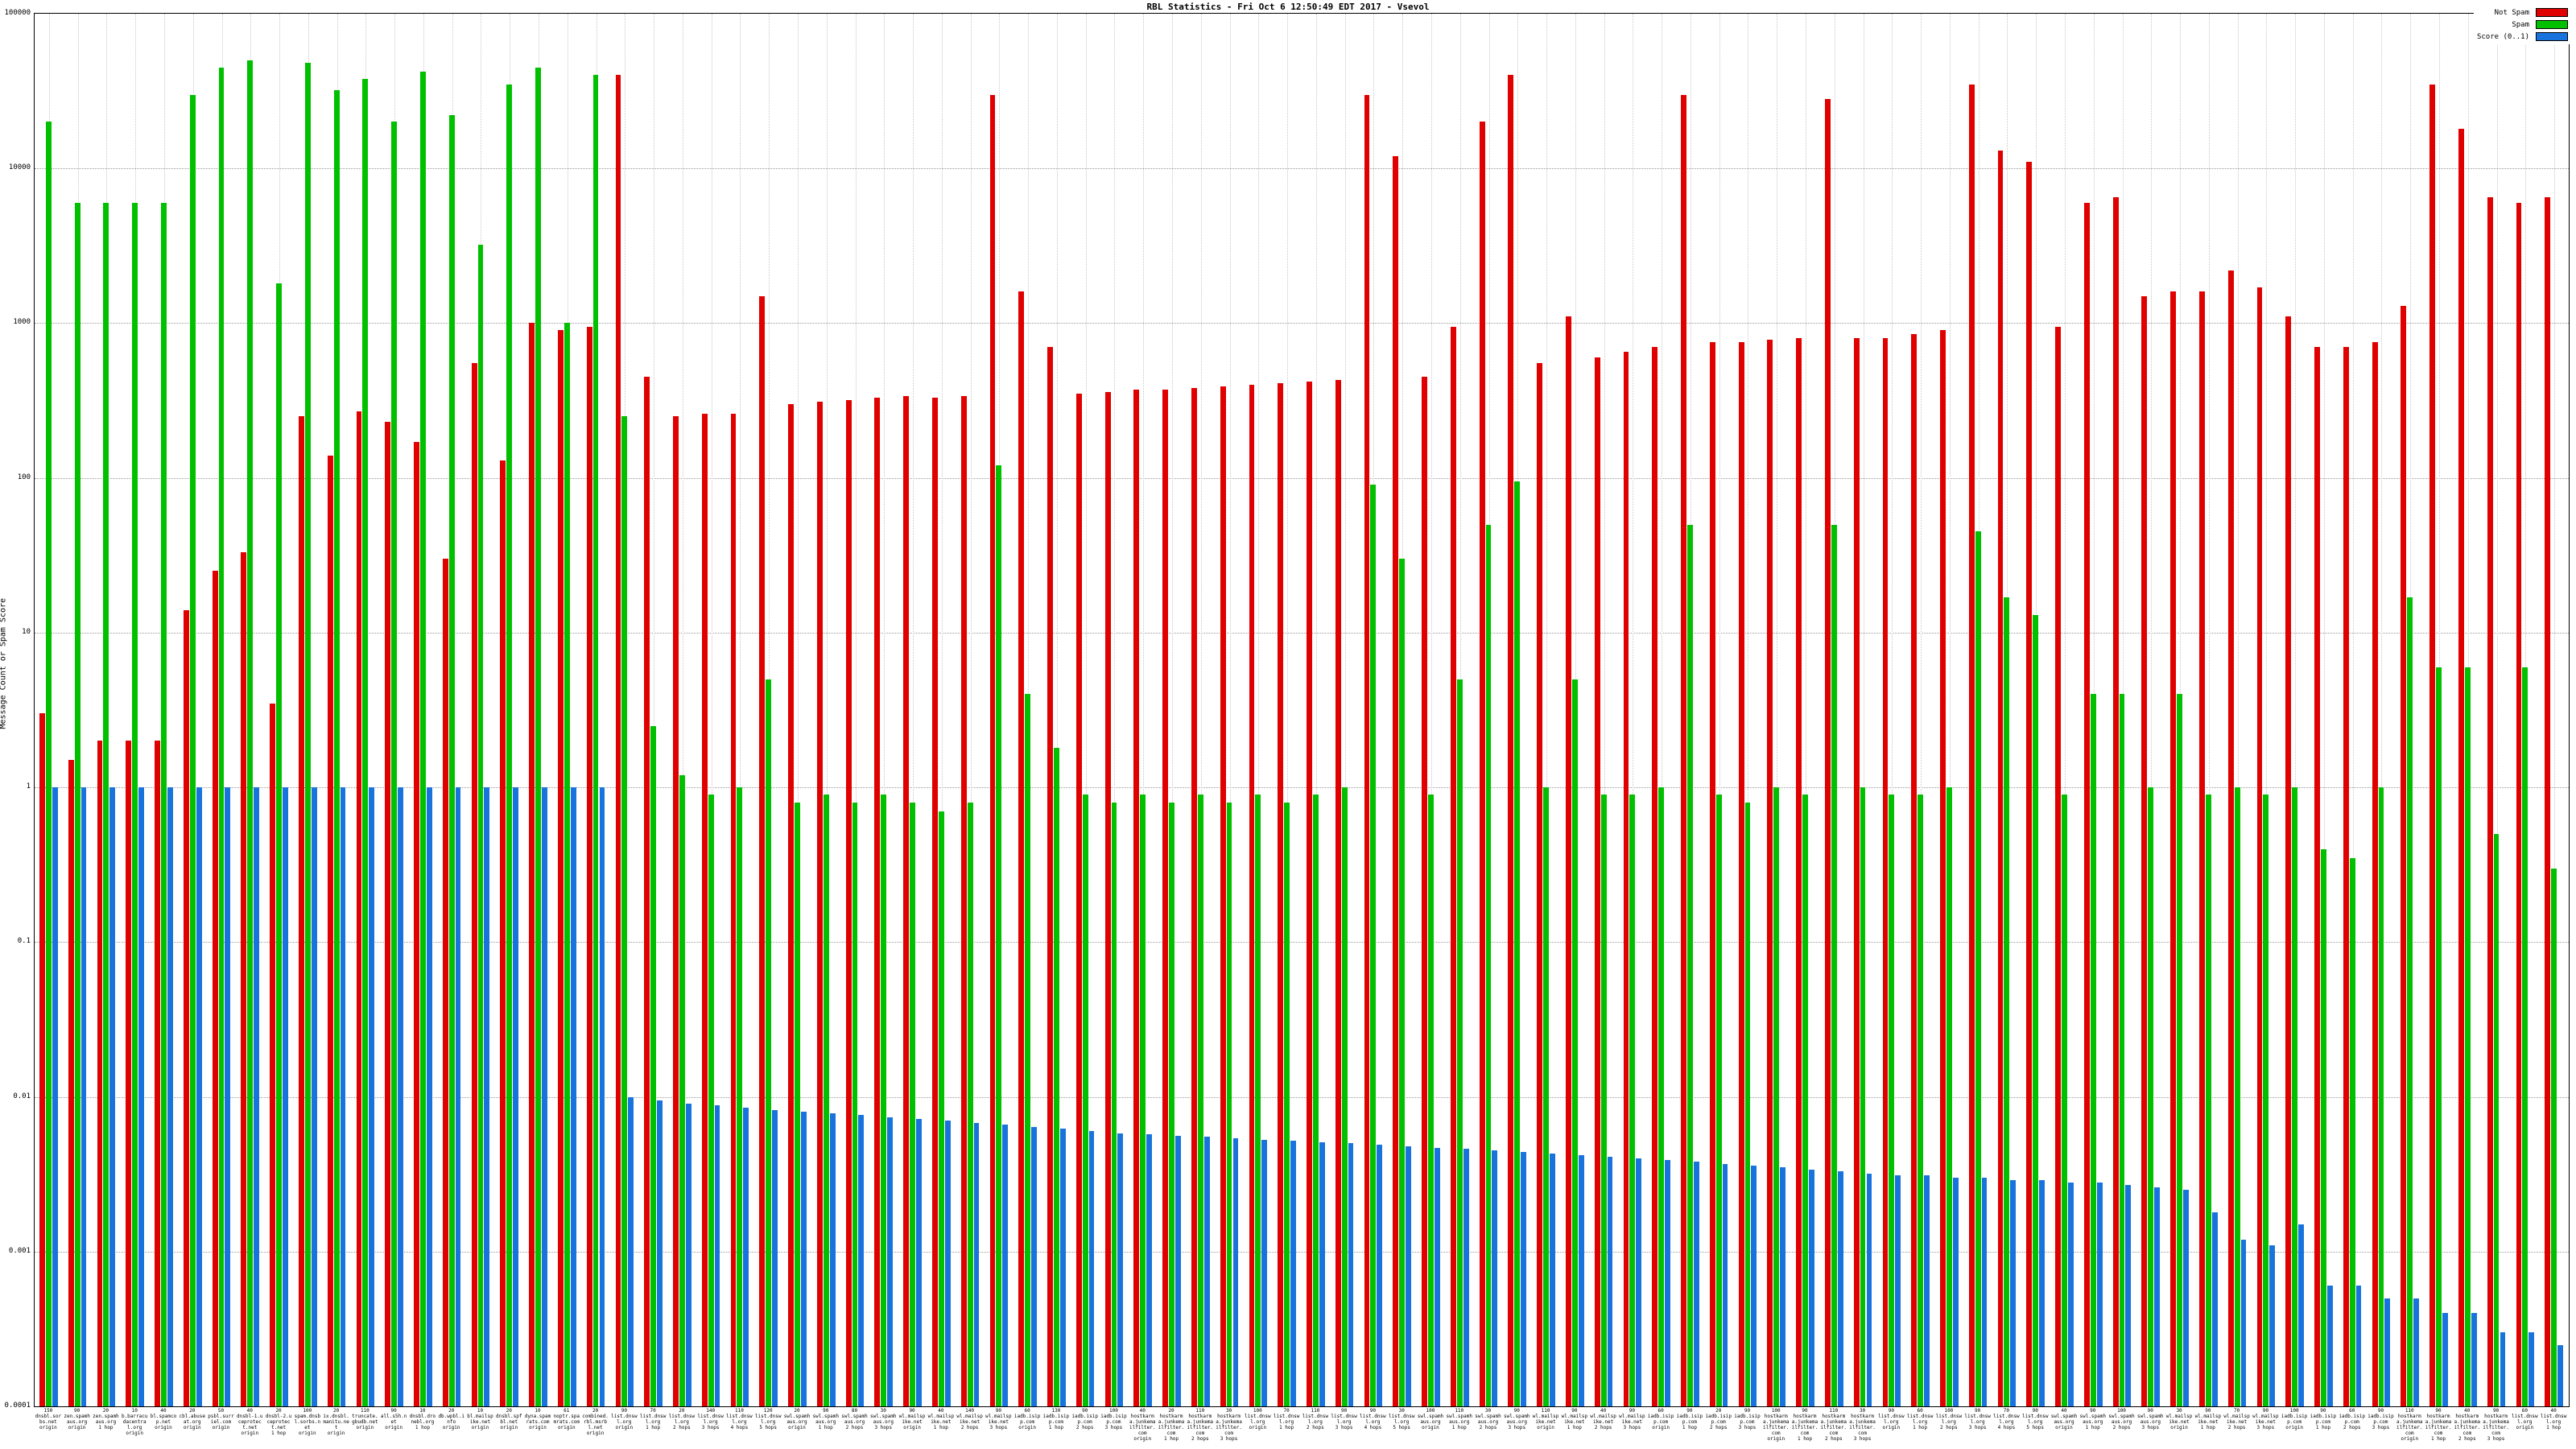 The width and height of the screenshot is (2576, 1449). Describe the element at coordinates (2467, 1425) in the screenshot. I see `x-tick-label: 40 hostkarma.junkemailfilter.com 2 hops` at that location.